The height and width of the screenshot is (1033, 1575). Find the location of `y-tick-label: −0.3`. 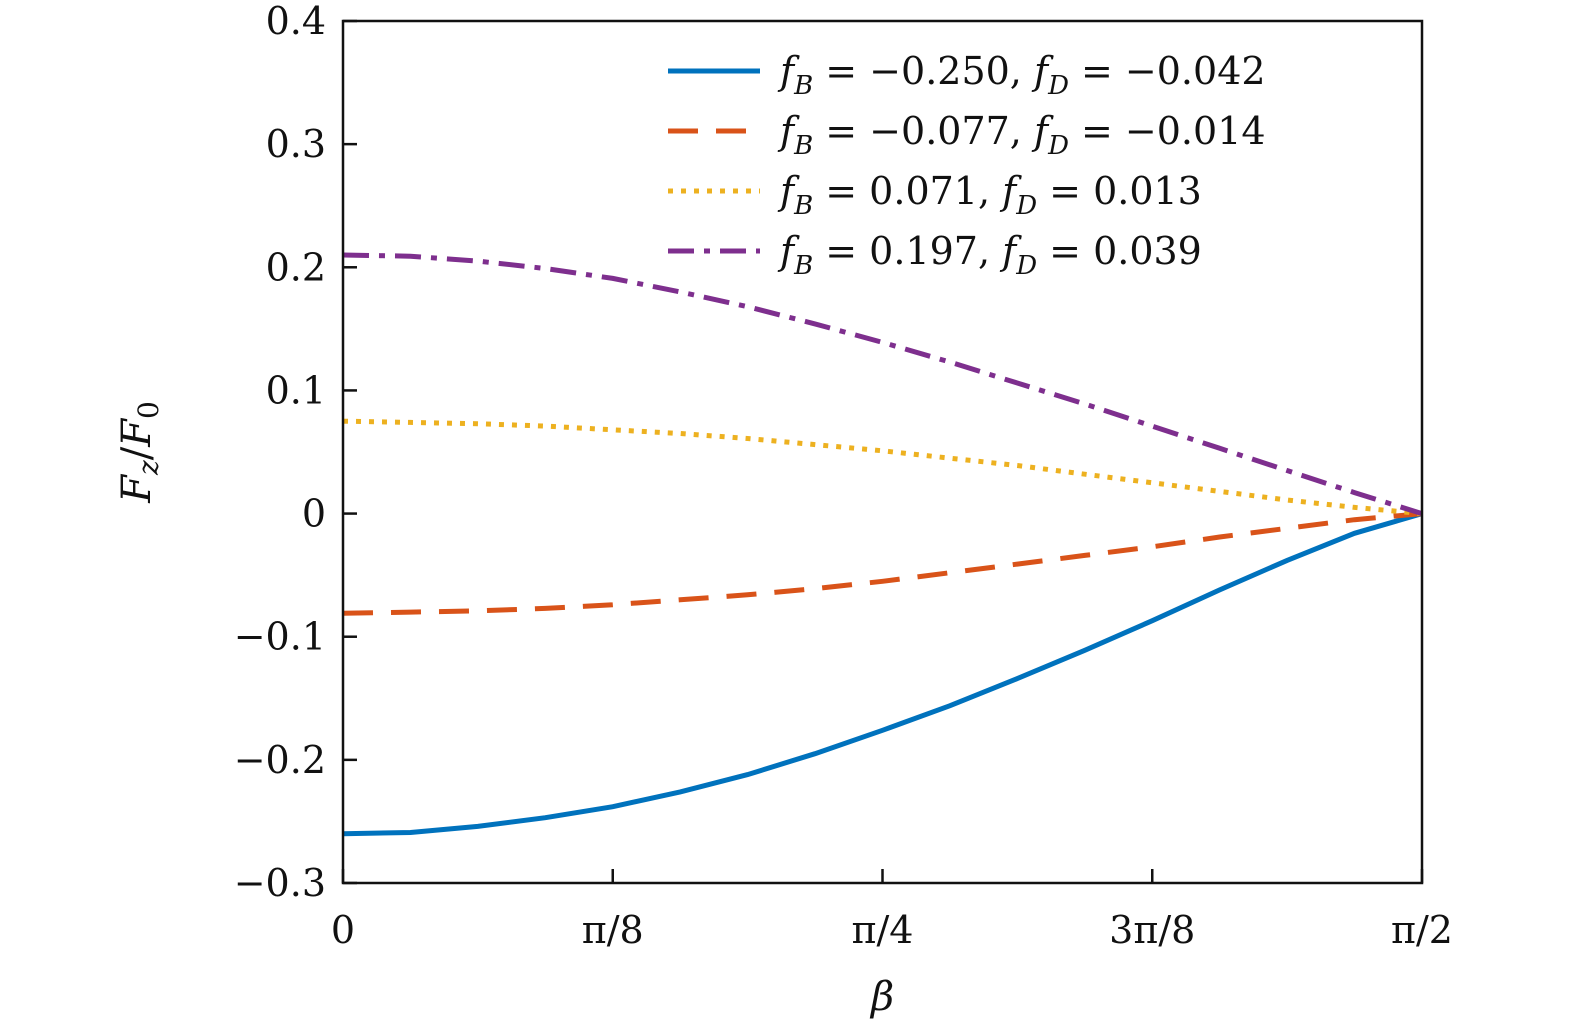

y-tick-label: −0.3 is located at coordinates (280, 883).